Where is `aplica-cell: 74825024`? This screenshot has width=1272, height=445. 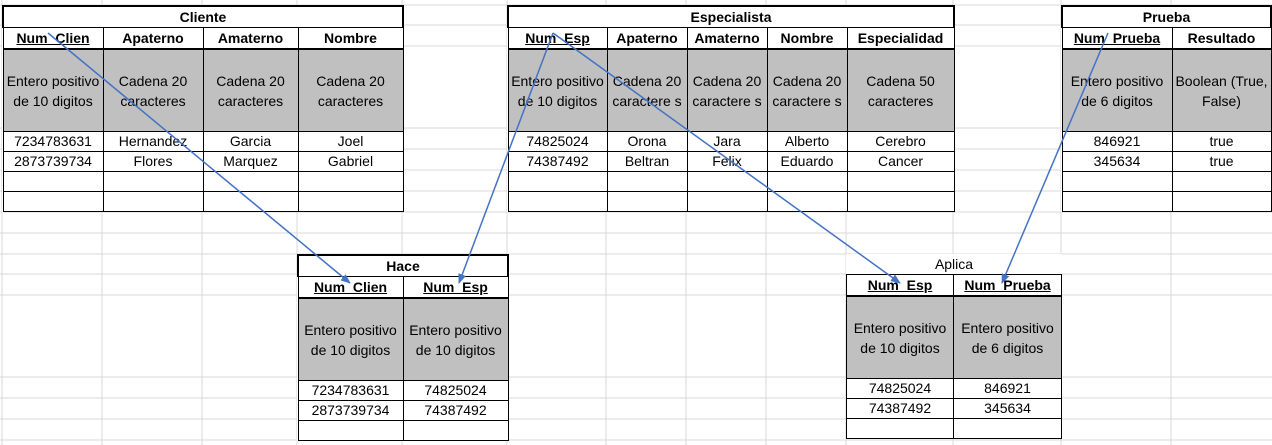
aplica-cell: 74825024 is located at coordinates (900, 388).